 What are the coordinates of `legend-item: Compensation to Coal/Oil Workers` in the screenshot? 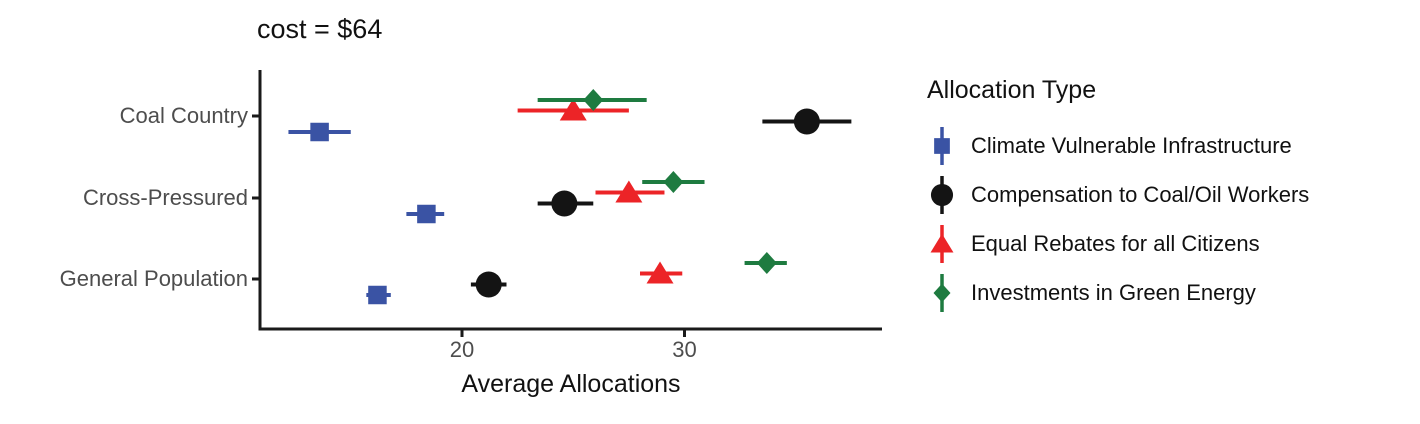 It's located at (1118, 195).